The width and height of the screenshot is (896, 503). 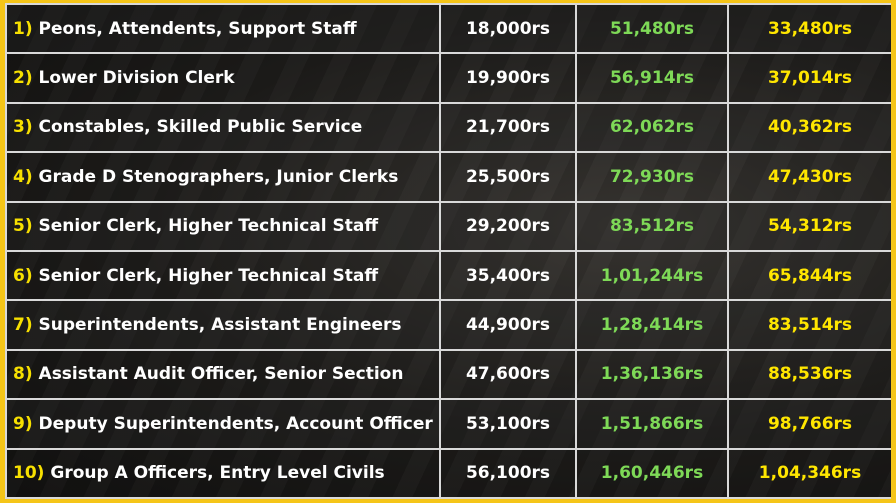 I want to click on post-cell: 1) Peons, Attendents, Support Staff, so click(x=223, y=29).